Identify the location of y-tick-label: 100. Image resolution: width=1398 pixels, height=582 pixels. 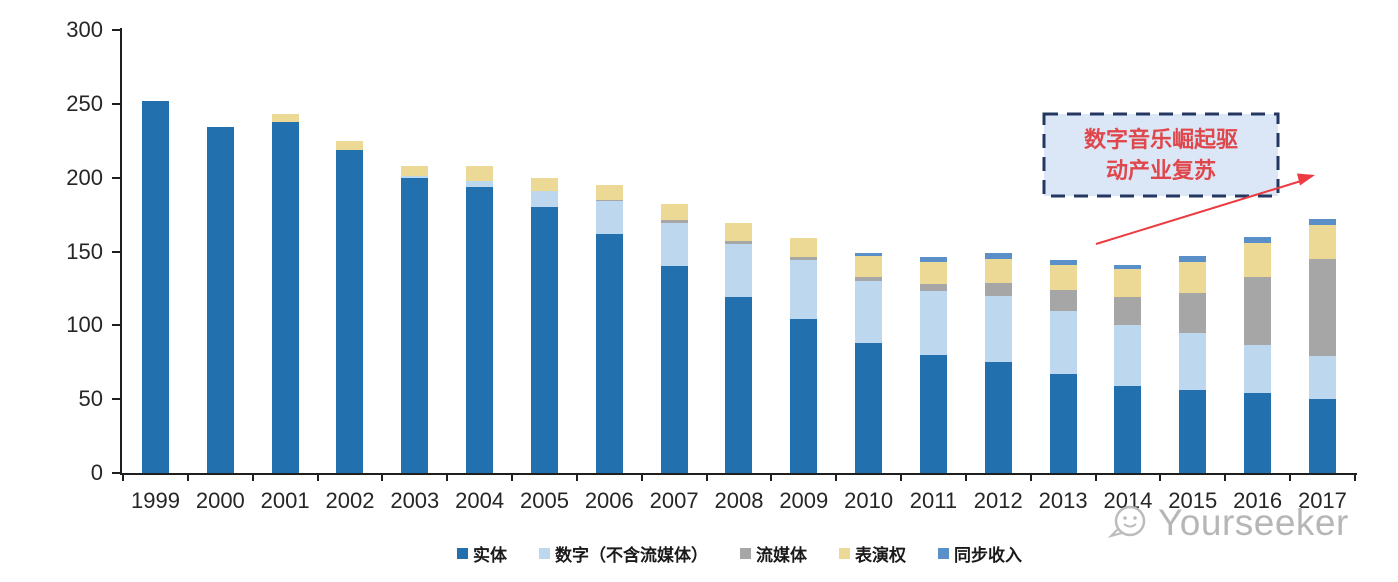
(84, 325).